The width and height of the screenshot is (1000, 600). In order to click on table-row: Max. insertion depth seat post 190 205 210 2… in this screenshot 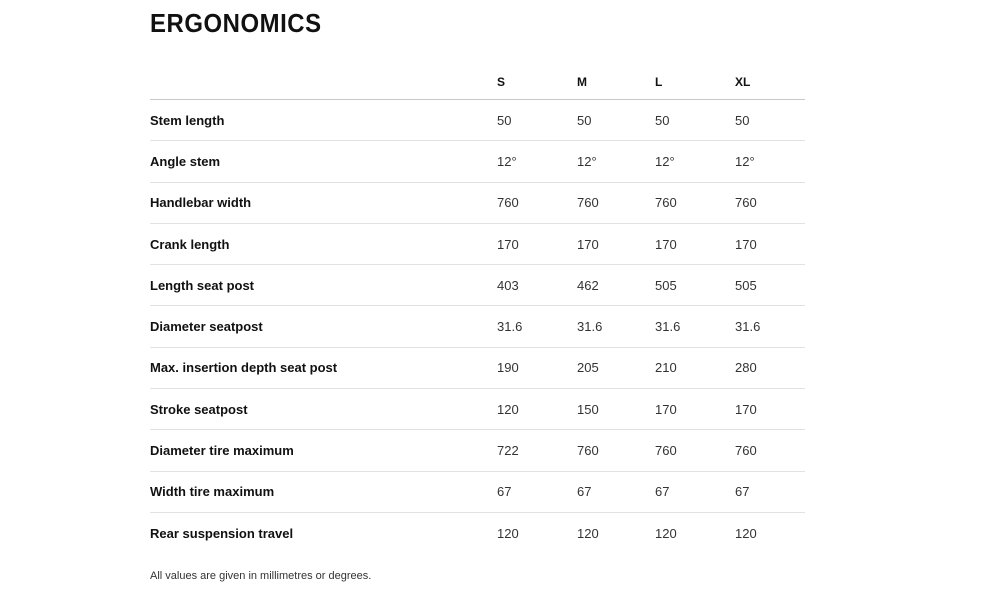, I will do `click(477, 368)`.